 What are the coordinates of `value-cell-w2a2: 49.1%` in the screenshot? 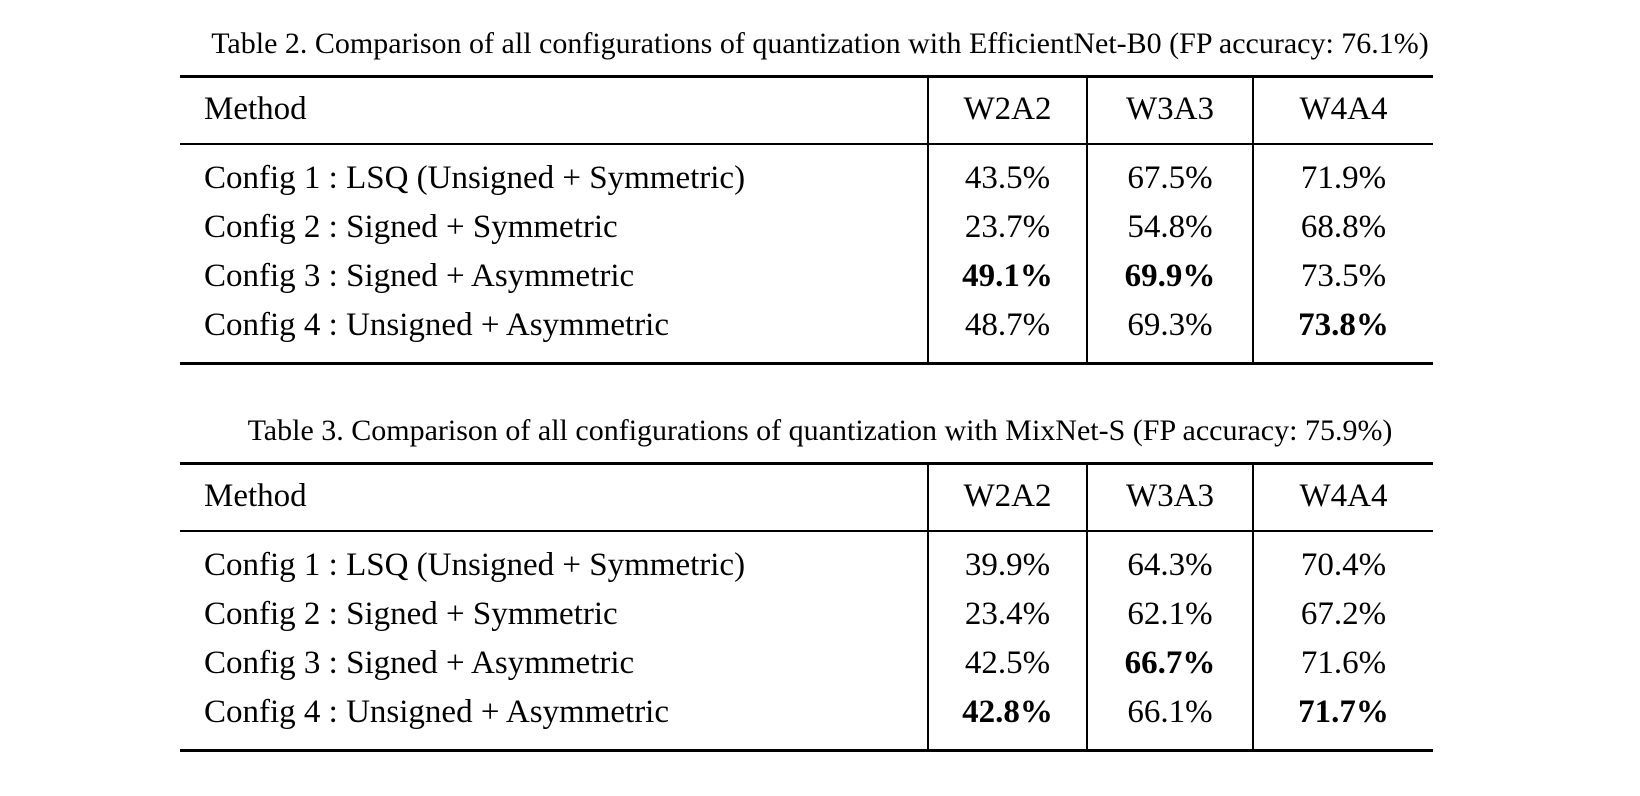 It's located at (1007, 276).